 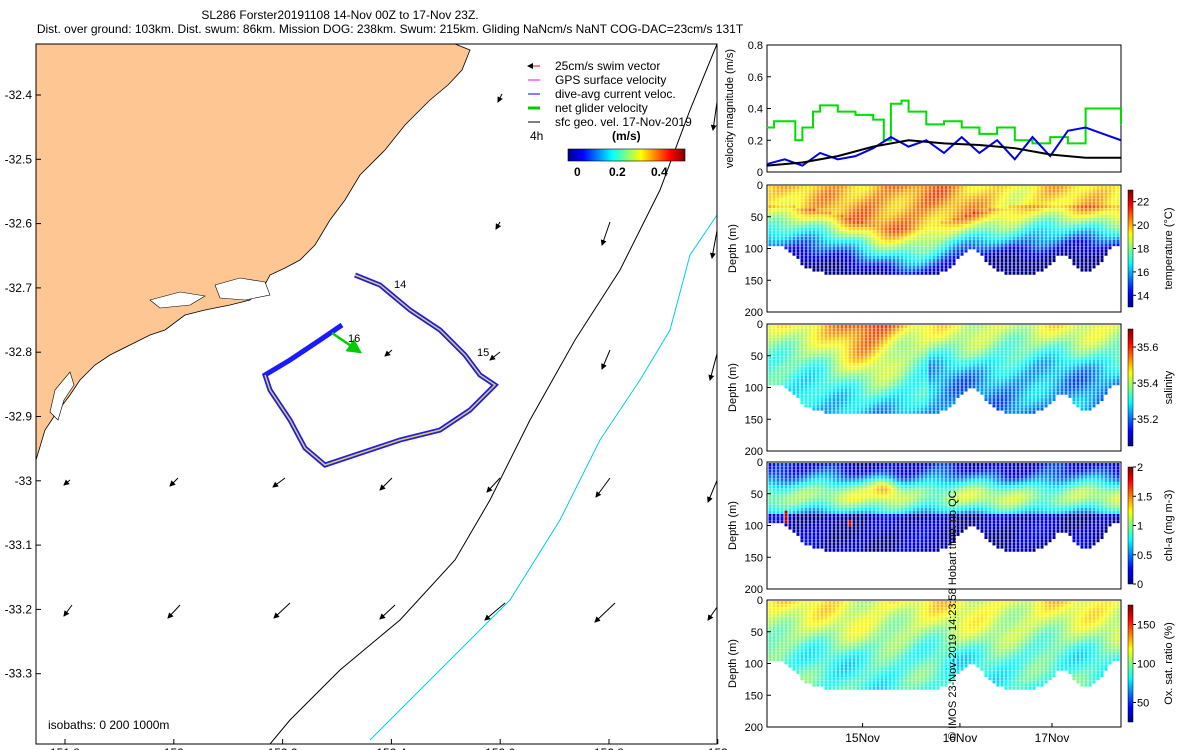 What do you see at coordinates (500, 748) in the screenshot?
I see `map-x-tick-label: 152.6` at bounding box center [500, 748].